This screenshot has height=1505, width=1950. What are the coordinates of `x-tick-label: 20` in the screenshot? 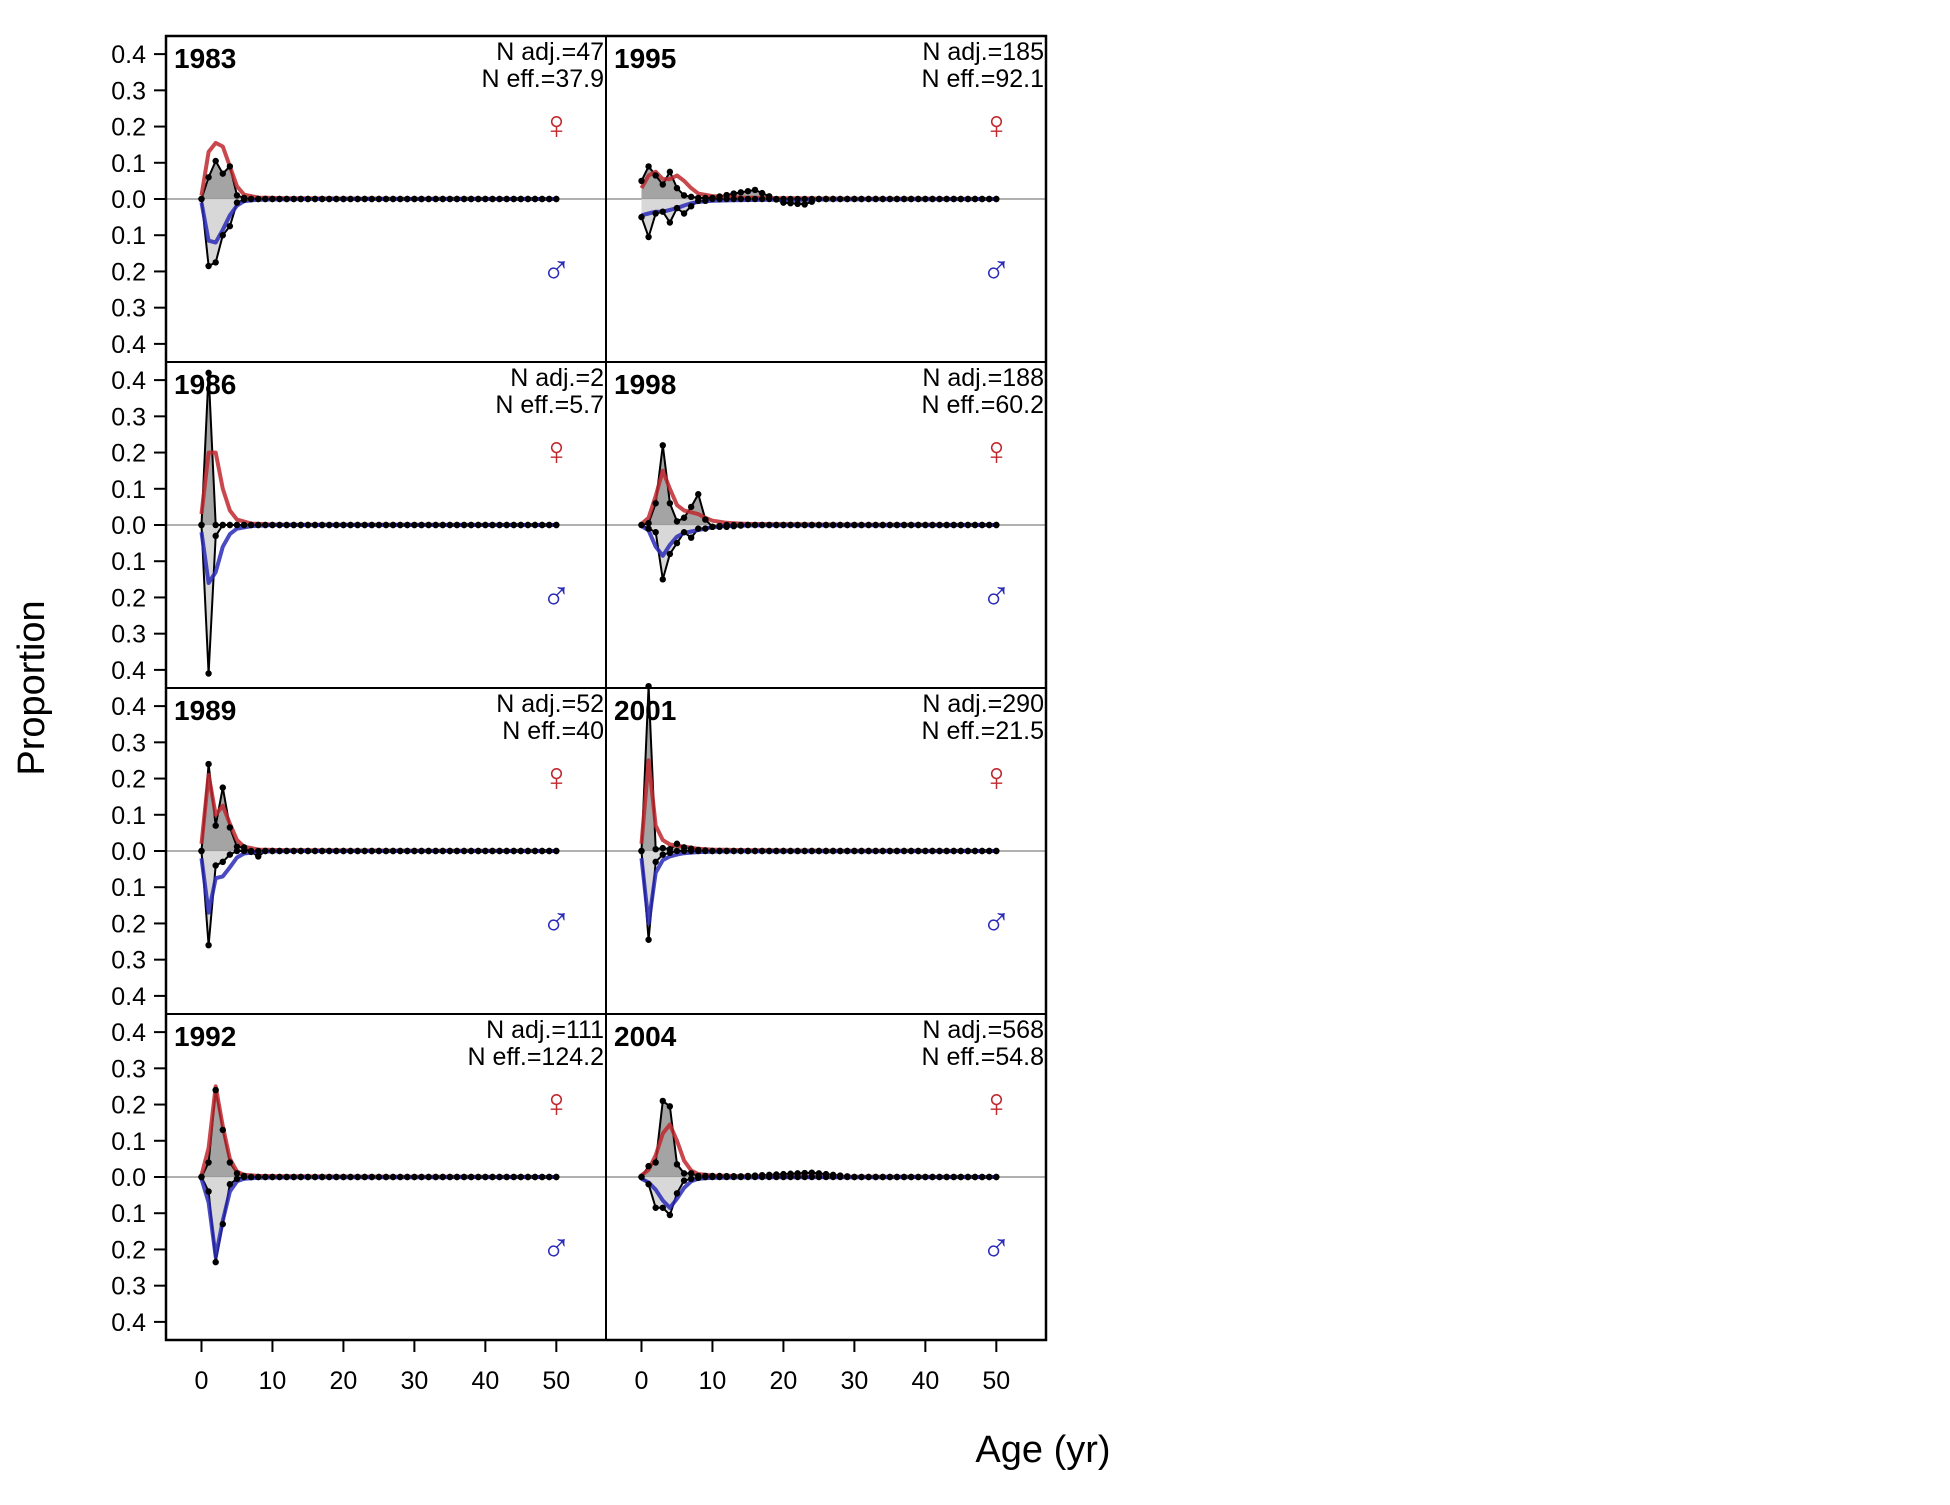 It's located at (784, 1381).